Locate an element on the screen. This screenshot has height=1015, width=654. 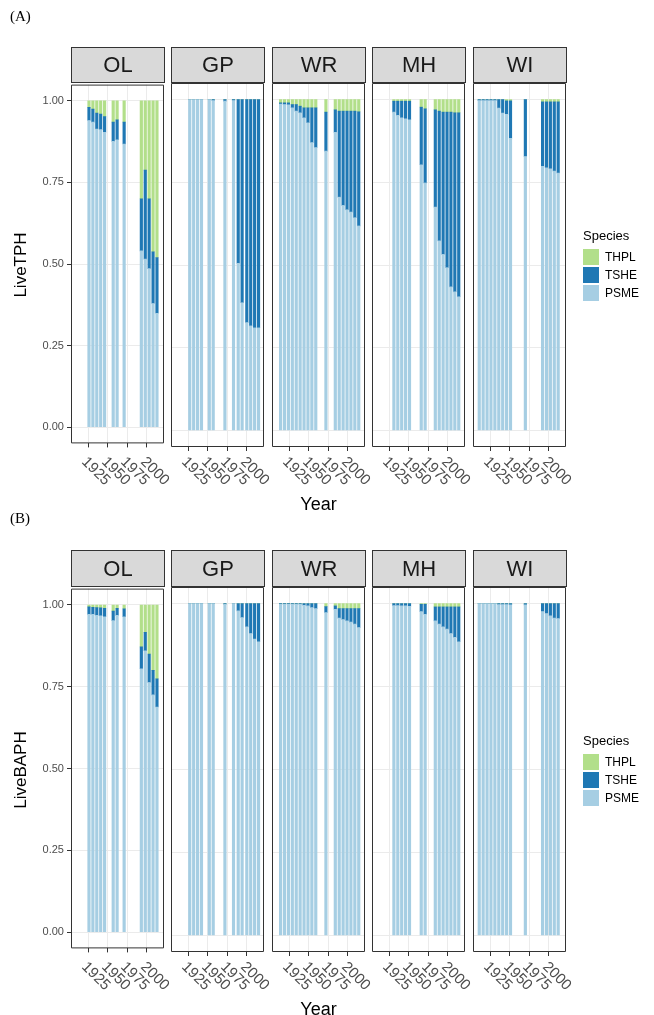
text: (A) is located at coordinates (20, 16).